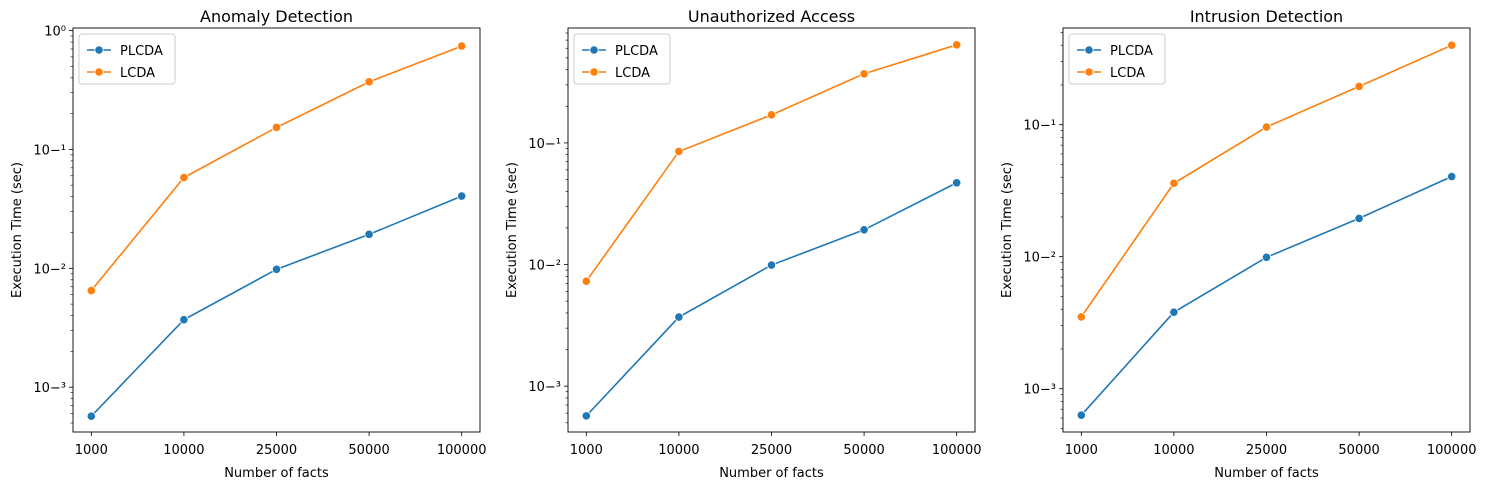 The width and height of the screenshot is (1487, 490). I want to click on chart-title: Unauthorized Access, so click(771, 16).